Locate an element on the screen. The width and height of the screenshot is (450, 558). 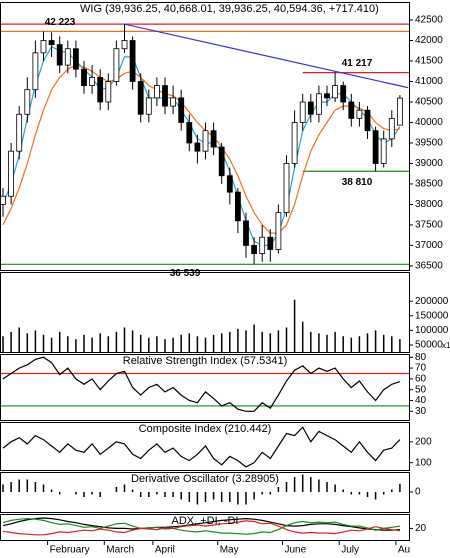
y-tick-label: 40 is located at coordinates (421, 400).